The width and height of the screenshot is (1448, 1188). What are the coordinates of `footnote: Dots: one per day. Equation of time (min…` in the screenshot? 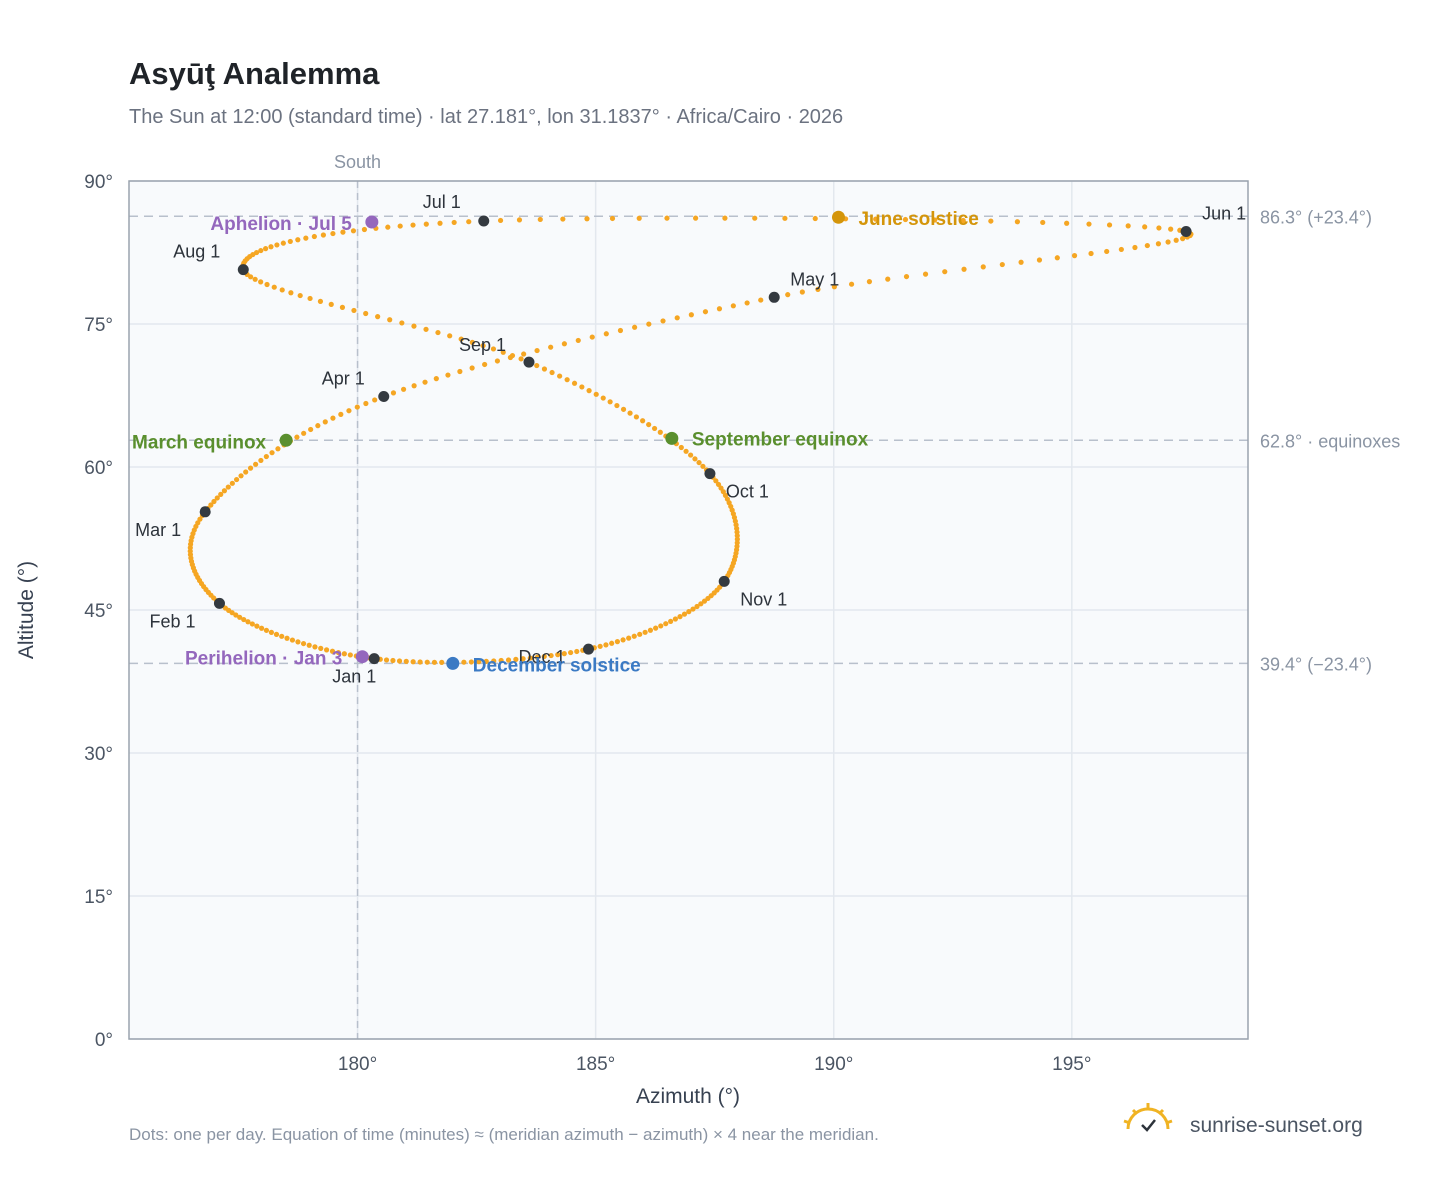 It's located at (504, 1134).